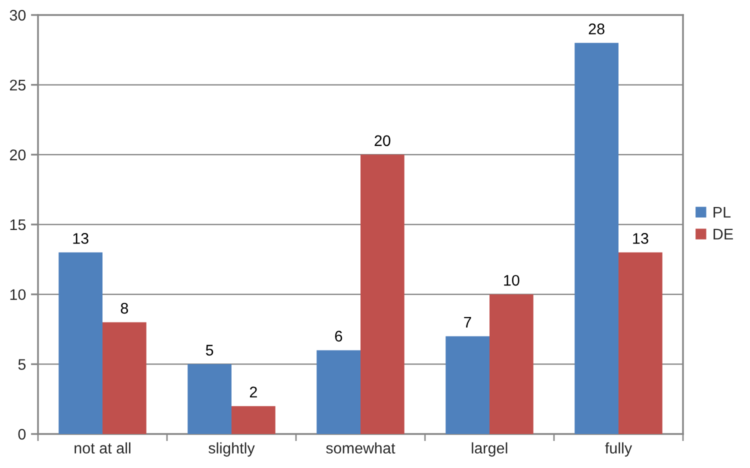 Image resolution: width=750 pixels, height=468 pixels. I want to click on data-label: 6, so click(338, 336).